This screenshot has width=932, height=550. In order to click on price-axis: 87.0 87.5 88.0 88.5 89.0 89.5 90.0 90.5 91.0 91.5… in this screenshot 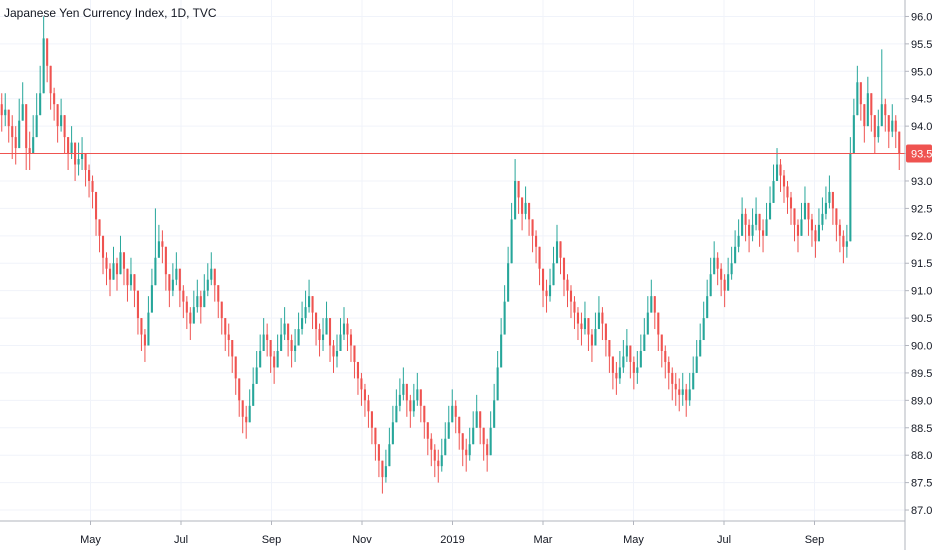, I will do `click(918, 264)`.